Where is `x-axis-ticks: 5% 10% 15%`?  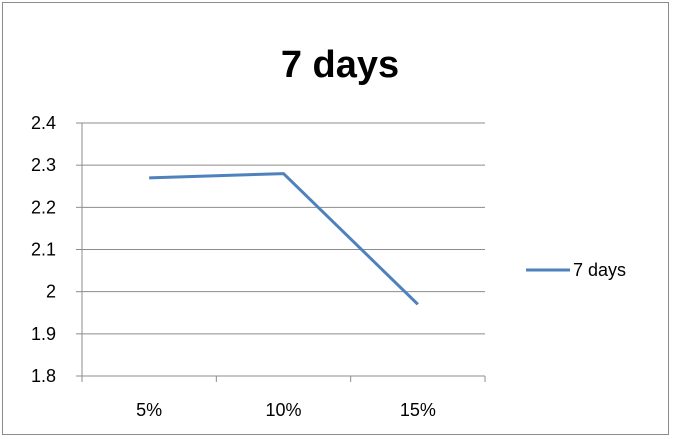
x-axis-ticks: 5% 10% 15% is located at coordinates (283, 398).